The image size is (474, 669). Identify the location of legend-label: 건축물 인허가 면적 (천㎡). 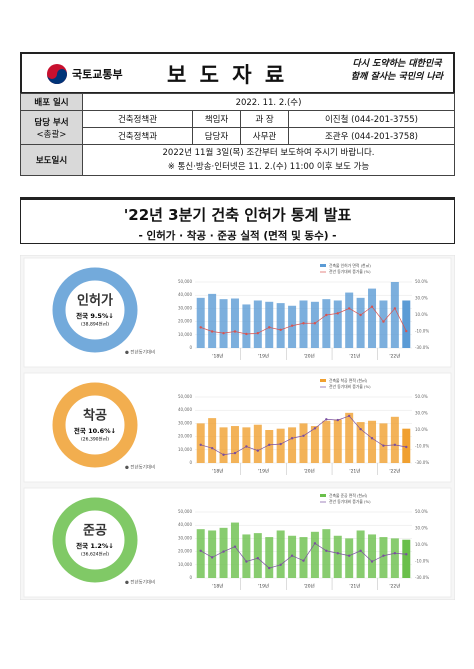
(350, 265).